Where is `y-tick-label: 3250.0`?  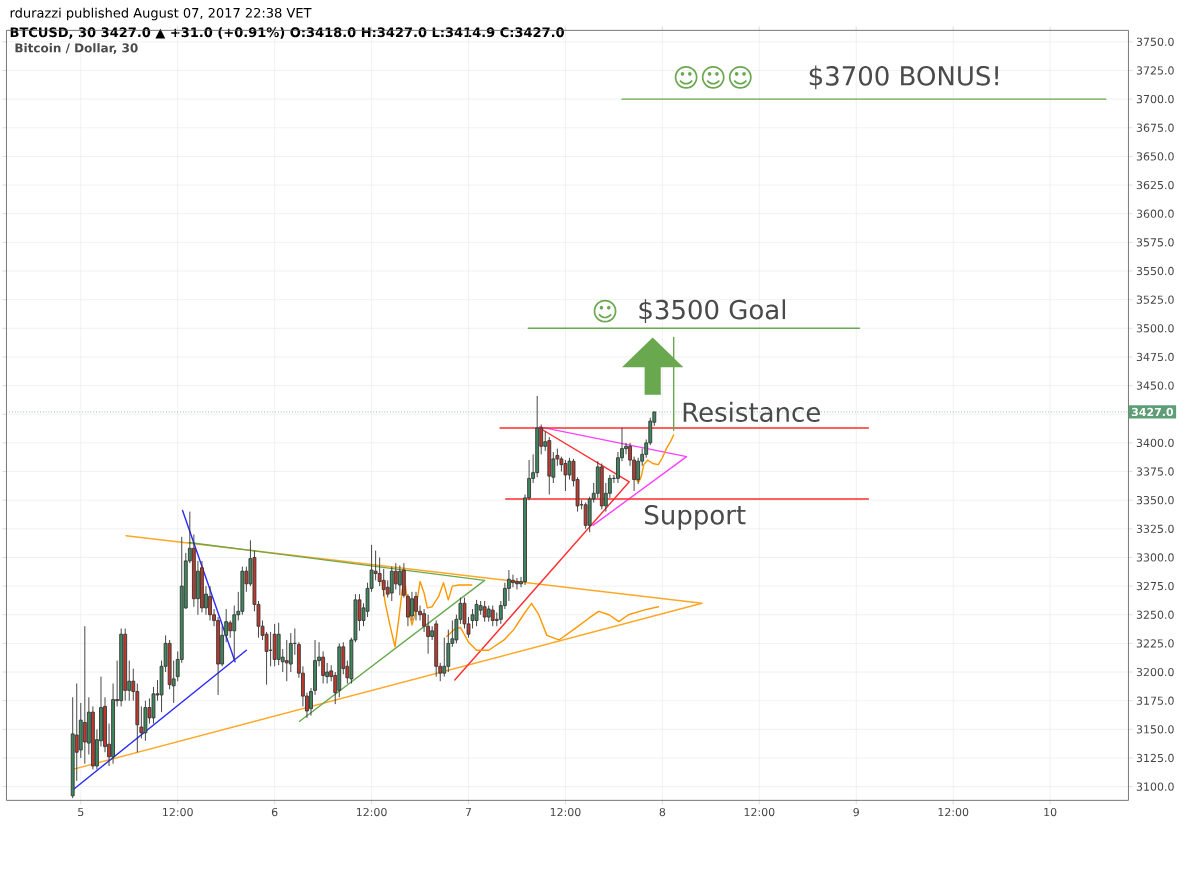
y-tick-label: 3250.0 is located at coordinates (1155, 614).